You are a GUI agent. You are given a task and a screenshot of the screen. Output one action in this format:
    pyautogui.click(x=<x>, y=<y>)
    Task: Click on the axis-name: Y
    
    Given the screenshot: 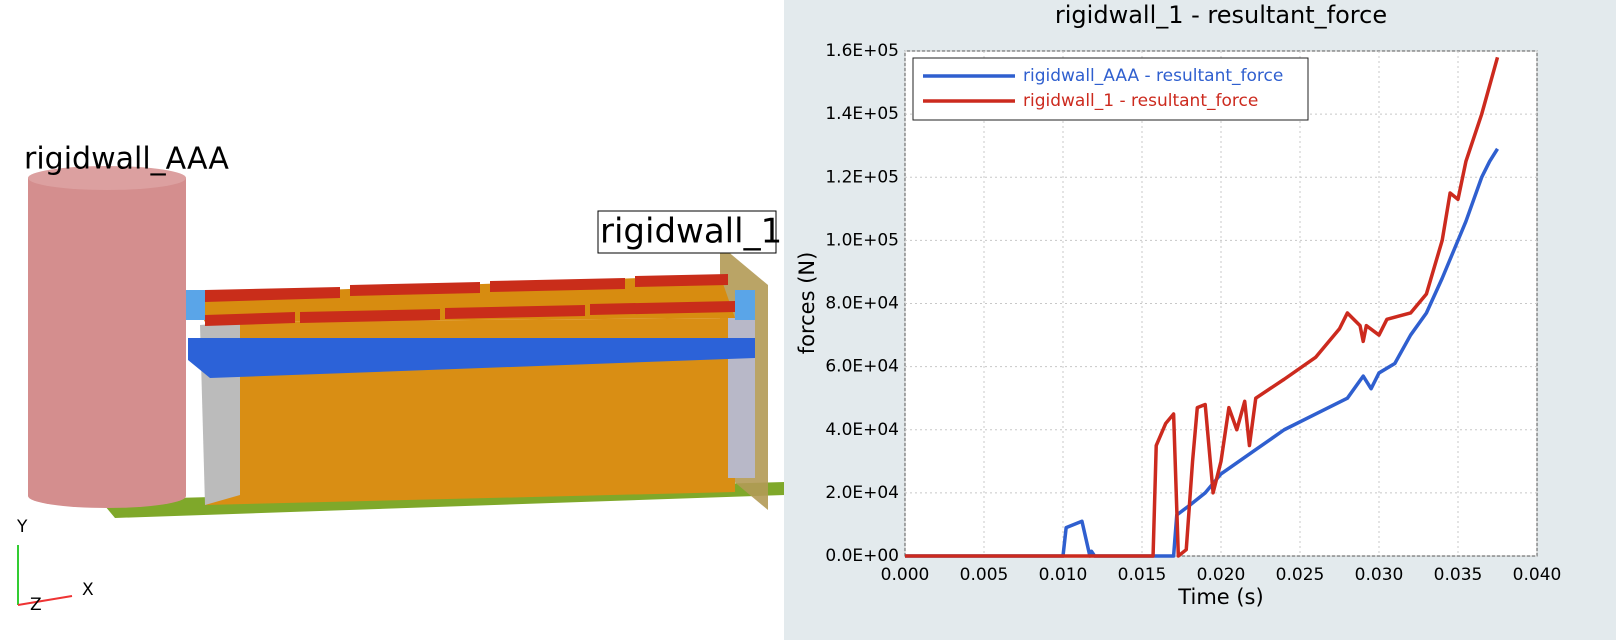 What is the action you would take?
    pyautogui.click(x=22, y=527)
    